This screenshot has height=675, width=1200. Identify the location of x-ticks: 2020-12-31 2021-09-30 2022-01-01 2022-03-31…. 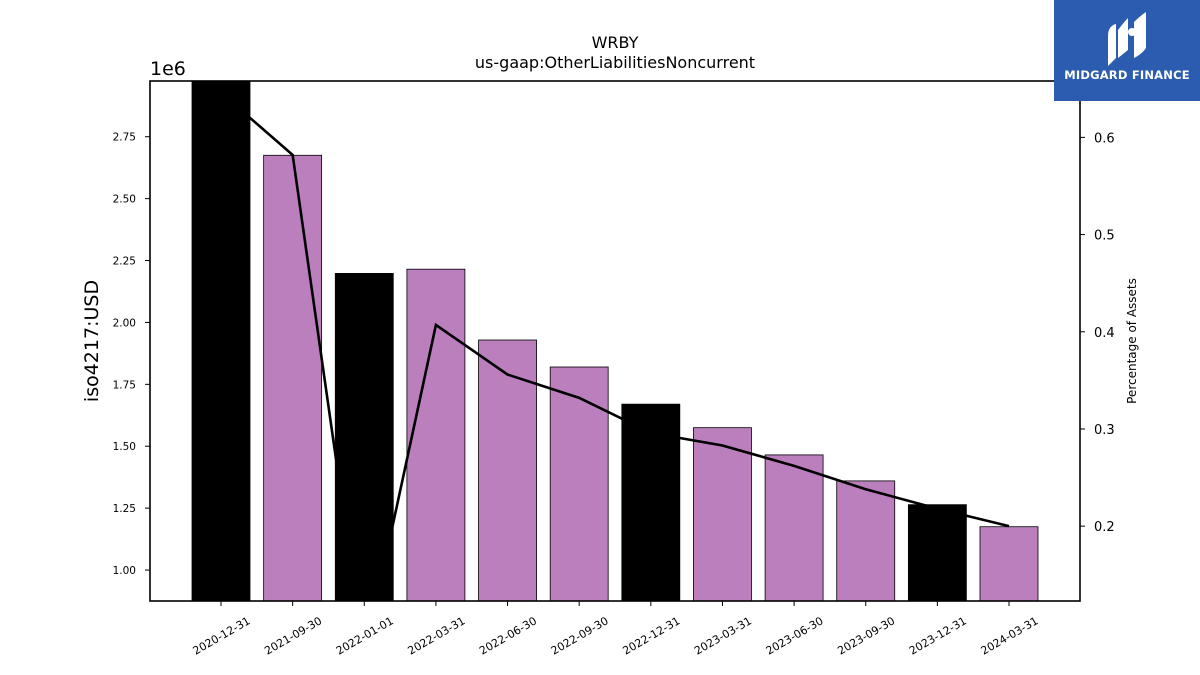
(616, 629).